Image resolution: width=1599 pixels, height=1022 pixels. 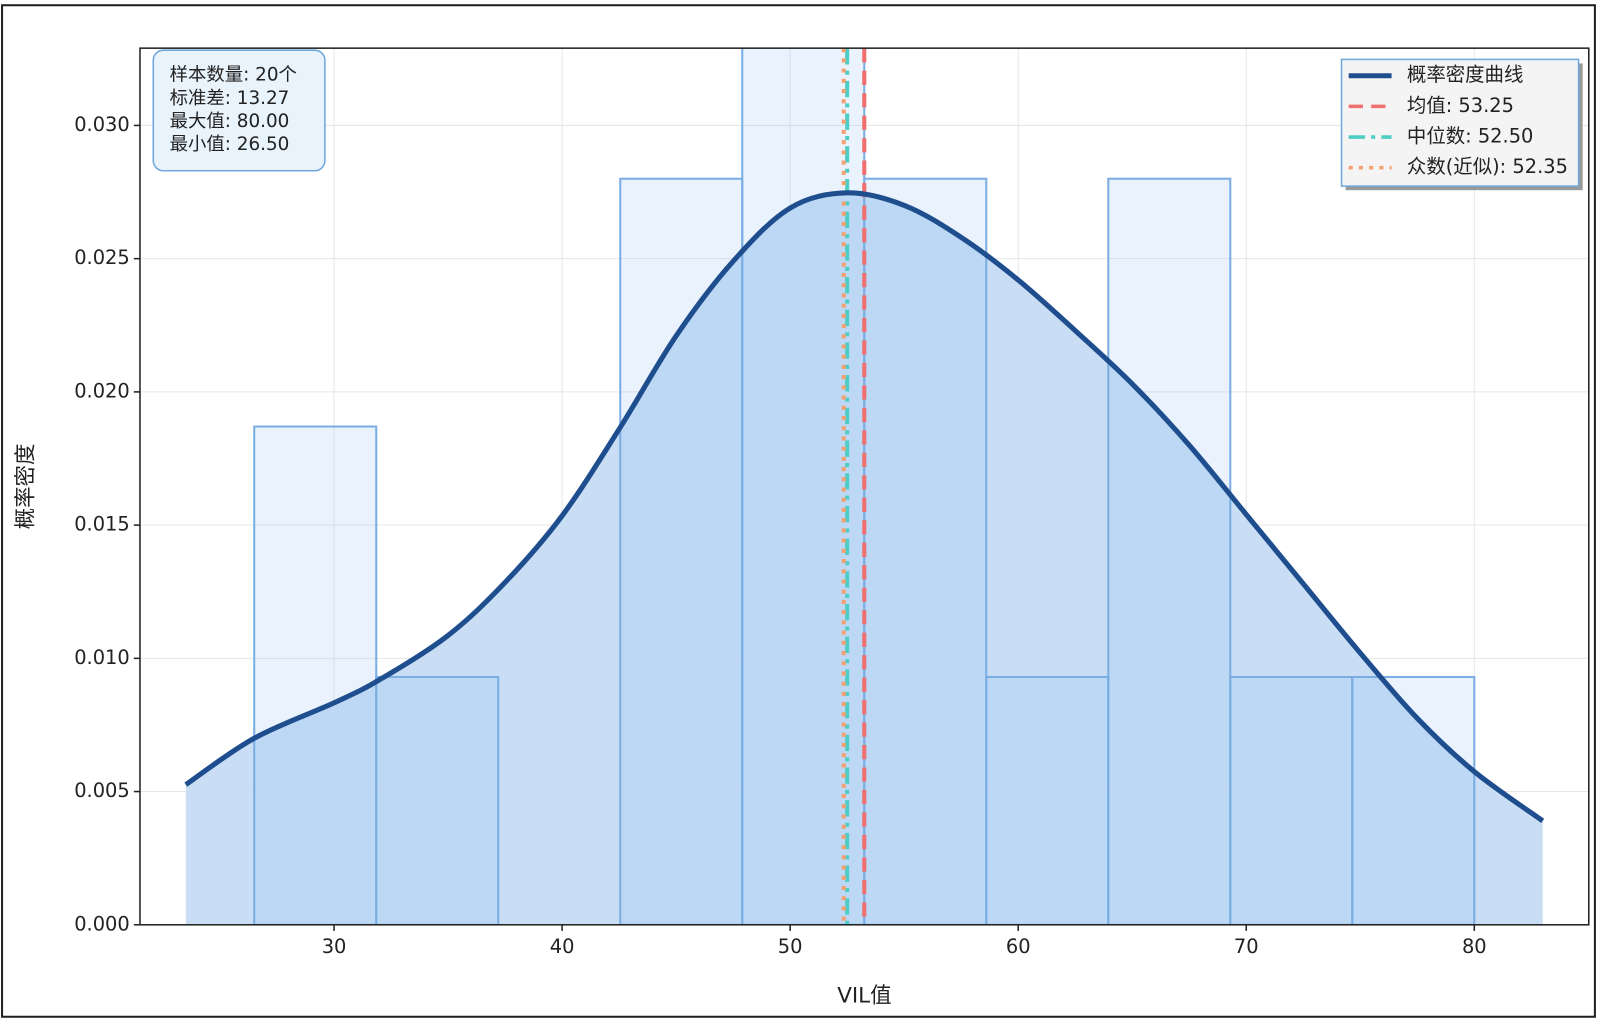 What do you see at coordinates (1460, 122) in the screenshot?
I see `legend-background` at bounding box center [1460, 122].